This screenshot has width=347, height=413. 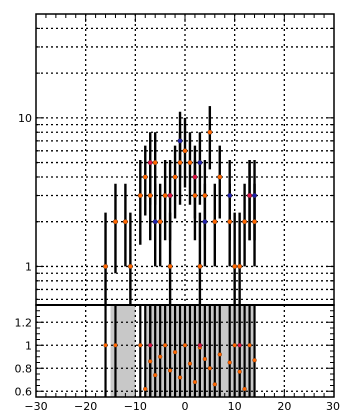 What do you see at coordinates (185, 406) in the screenshot?
I see `ratio-x-tick-label: 0` at bounding box center [185, 406].